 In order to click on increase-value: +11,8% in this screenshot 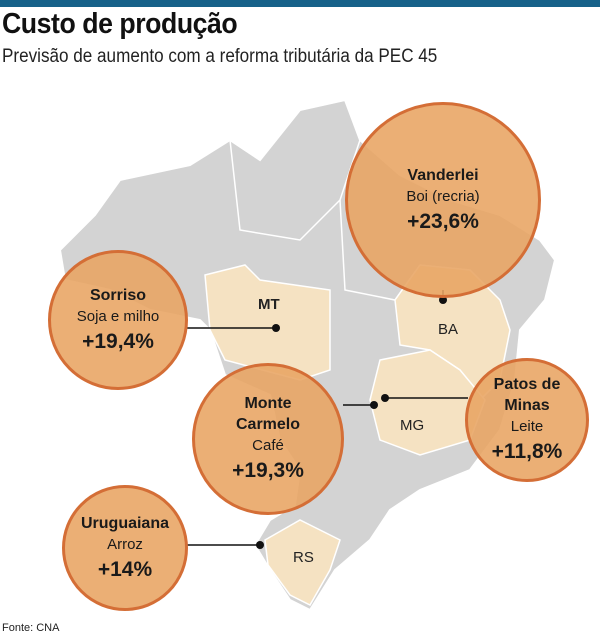, I will do `click(527, 451)`.